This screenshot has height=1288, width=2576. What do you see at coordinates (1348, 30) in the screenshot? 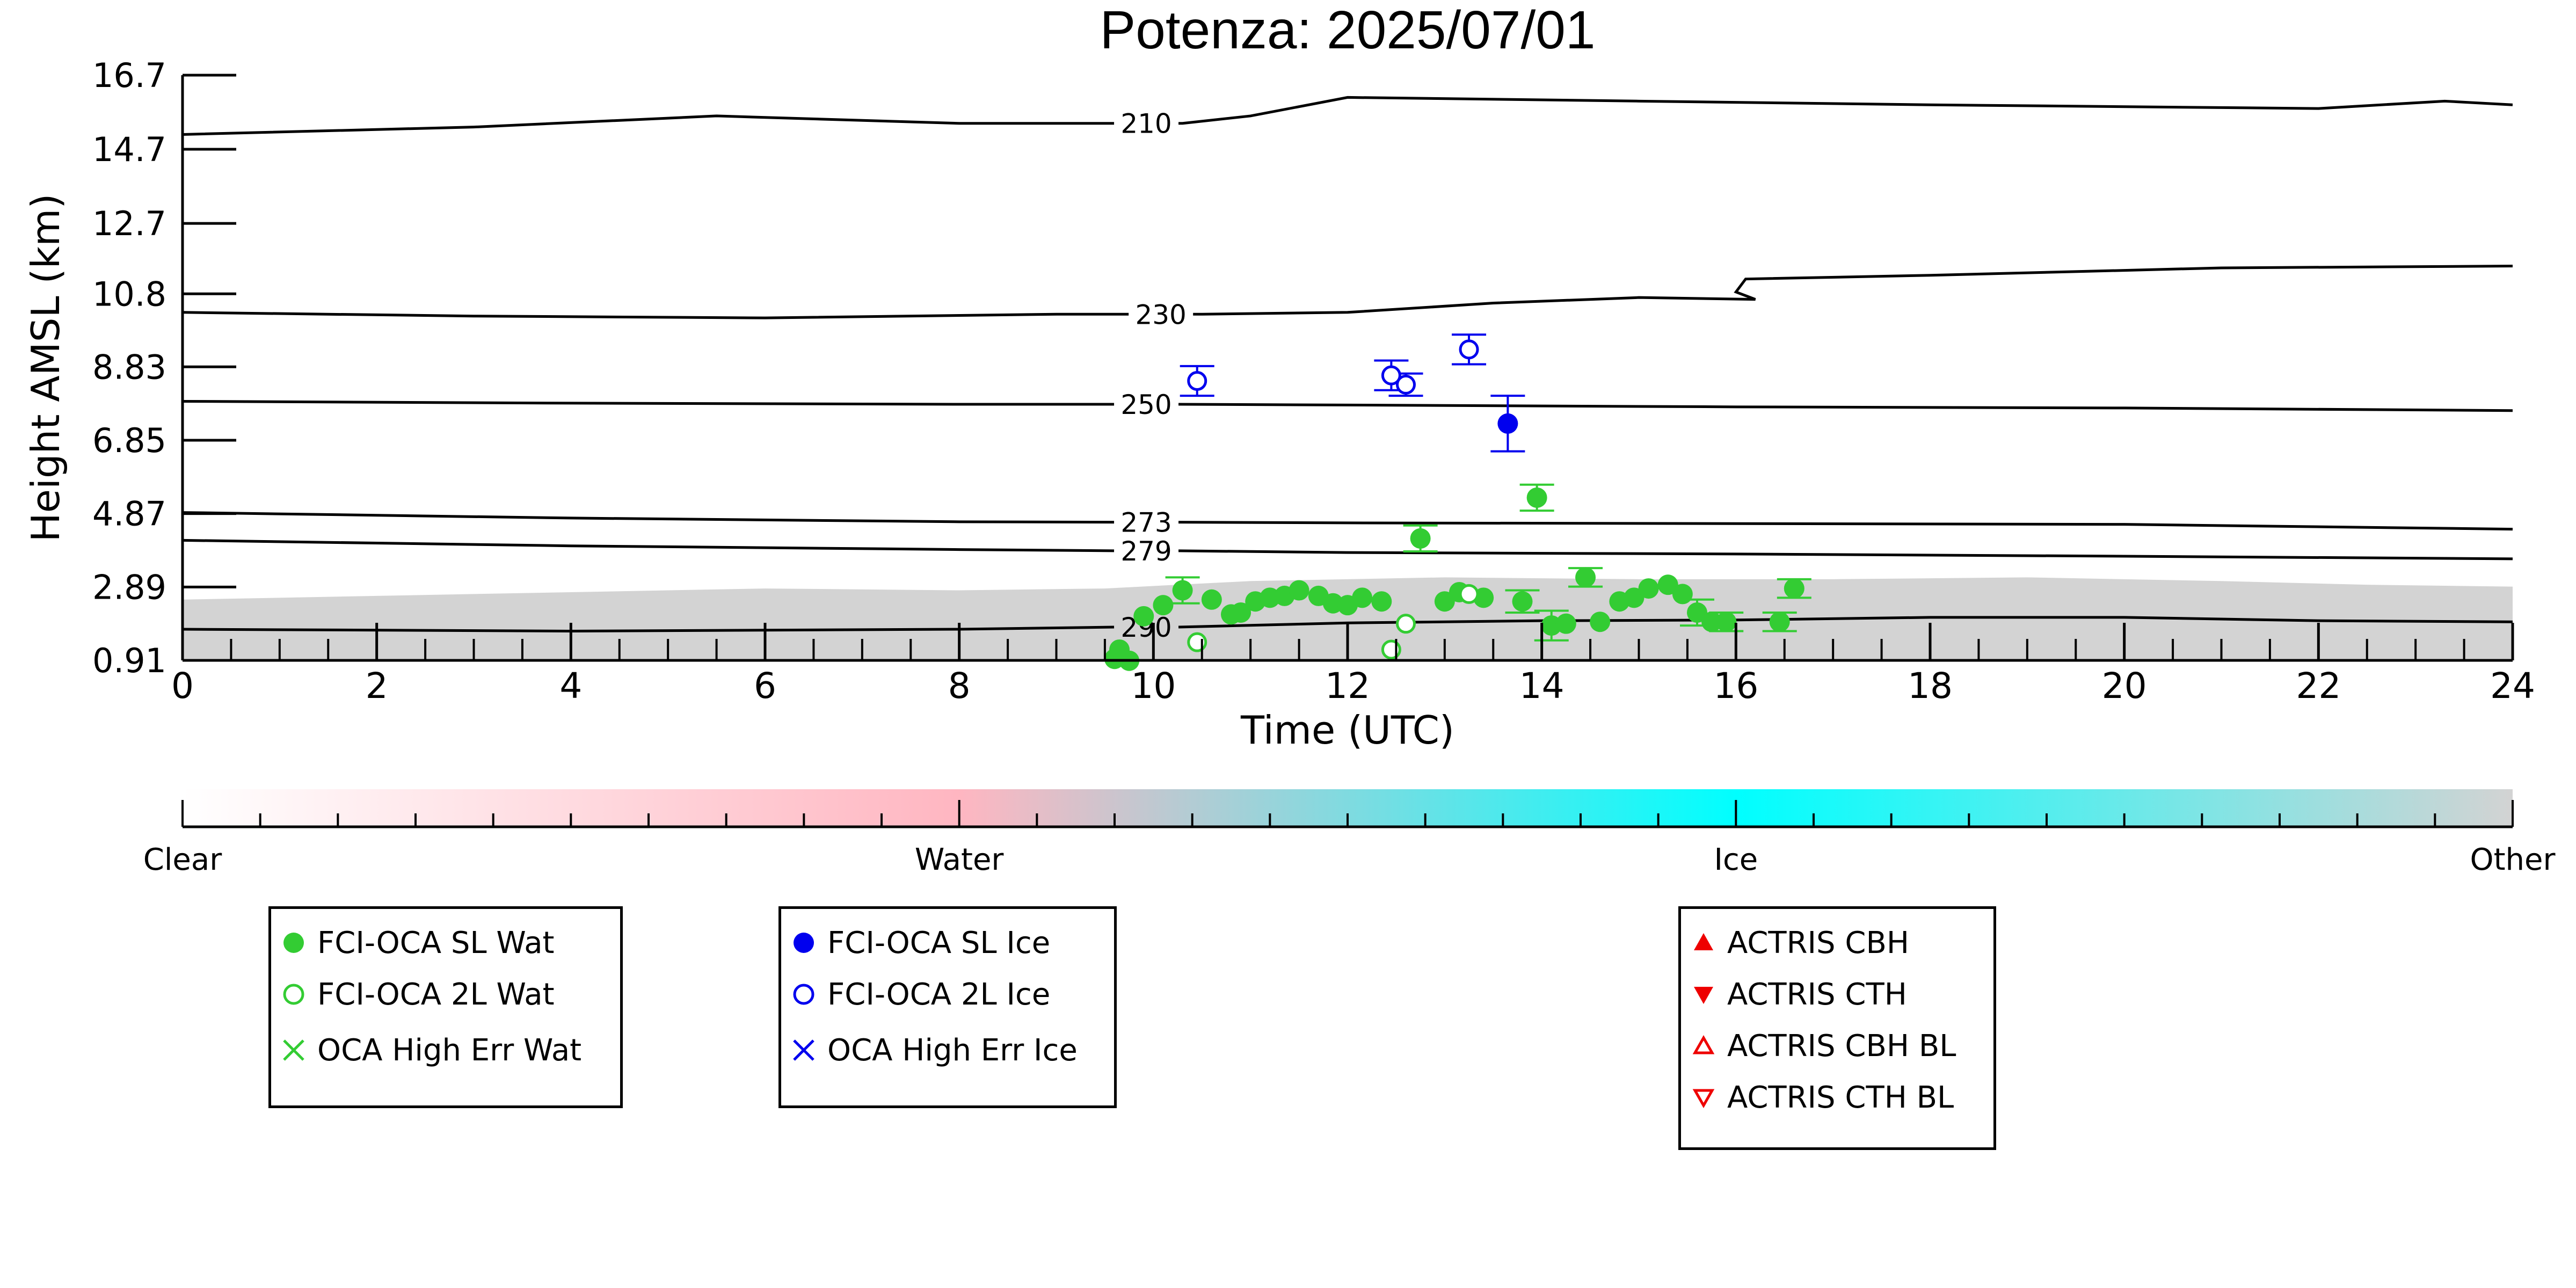
I see `chart-title: Potenza: 2025/07/01` at bounding box center [1348, 30].